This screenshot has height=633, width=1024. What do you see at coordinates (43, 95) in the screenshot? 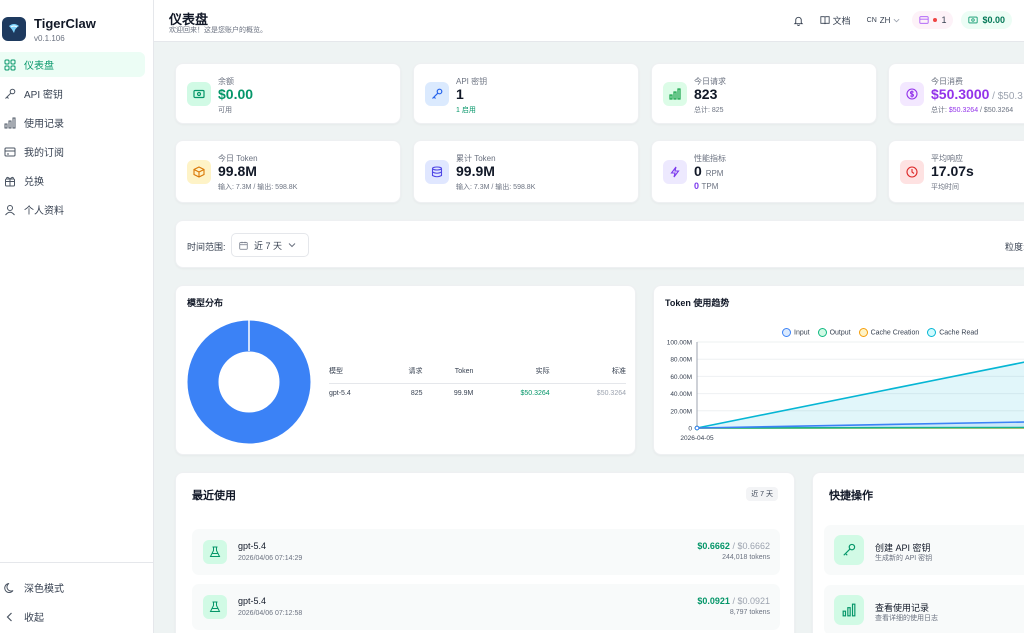
I see `sidebar-item-label: API 密钥` at bounding box center [43, 95].